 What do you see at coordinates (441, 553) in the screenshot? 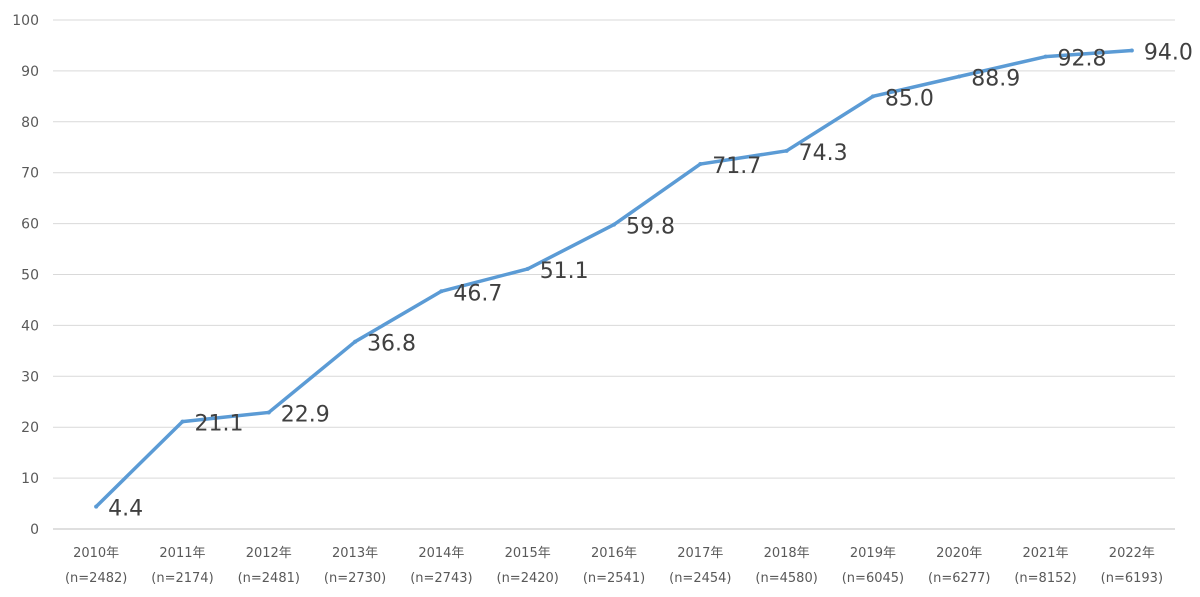
I see `x-tick-label-year: 2014年` at bounding box center [441, 553].